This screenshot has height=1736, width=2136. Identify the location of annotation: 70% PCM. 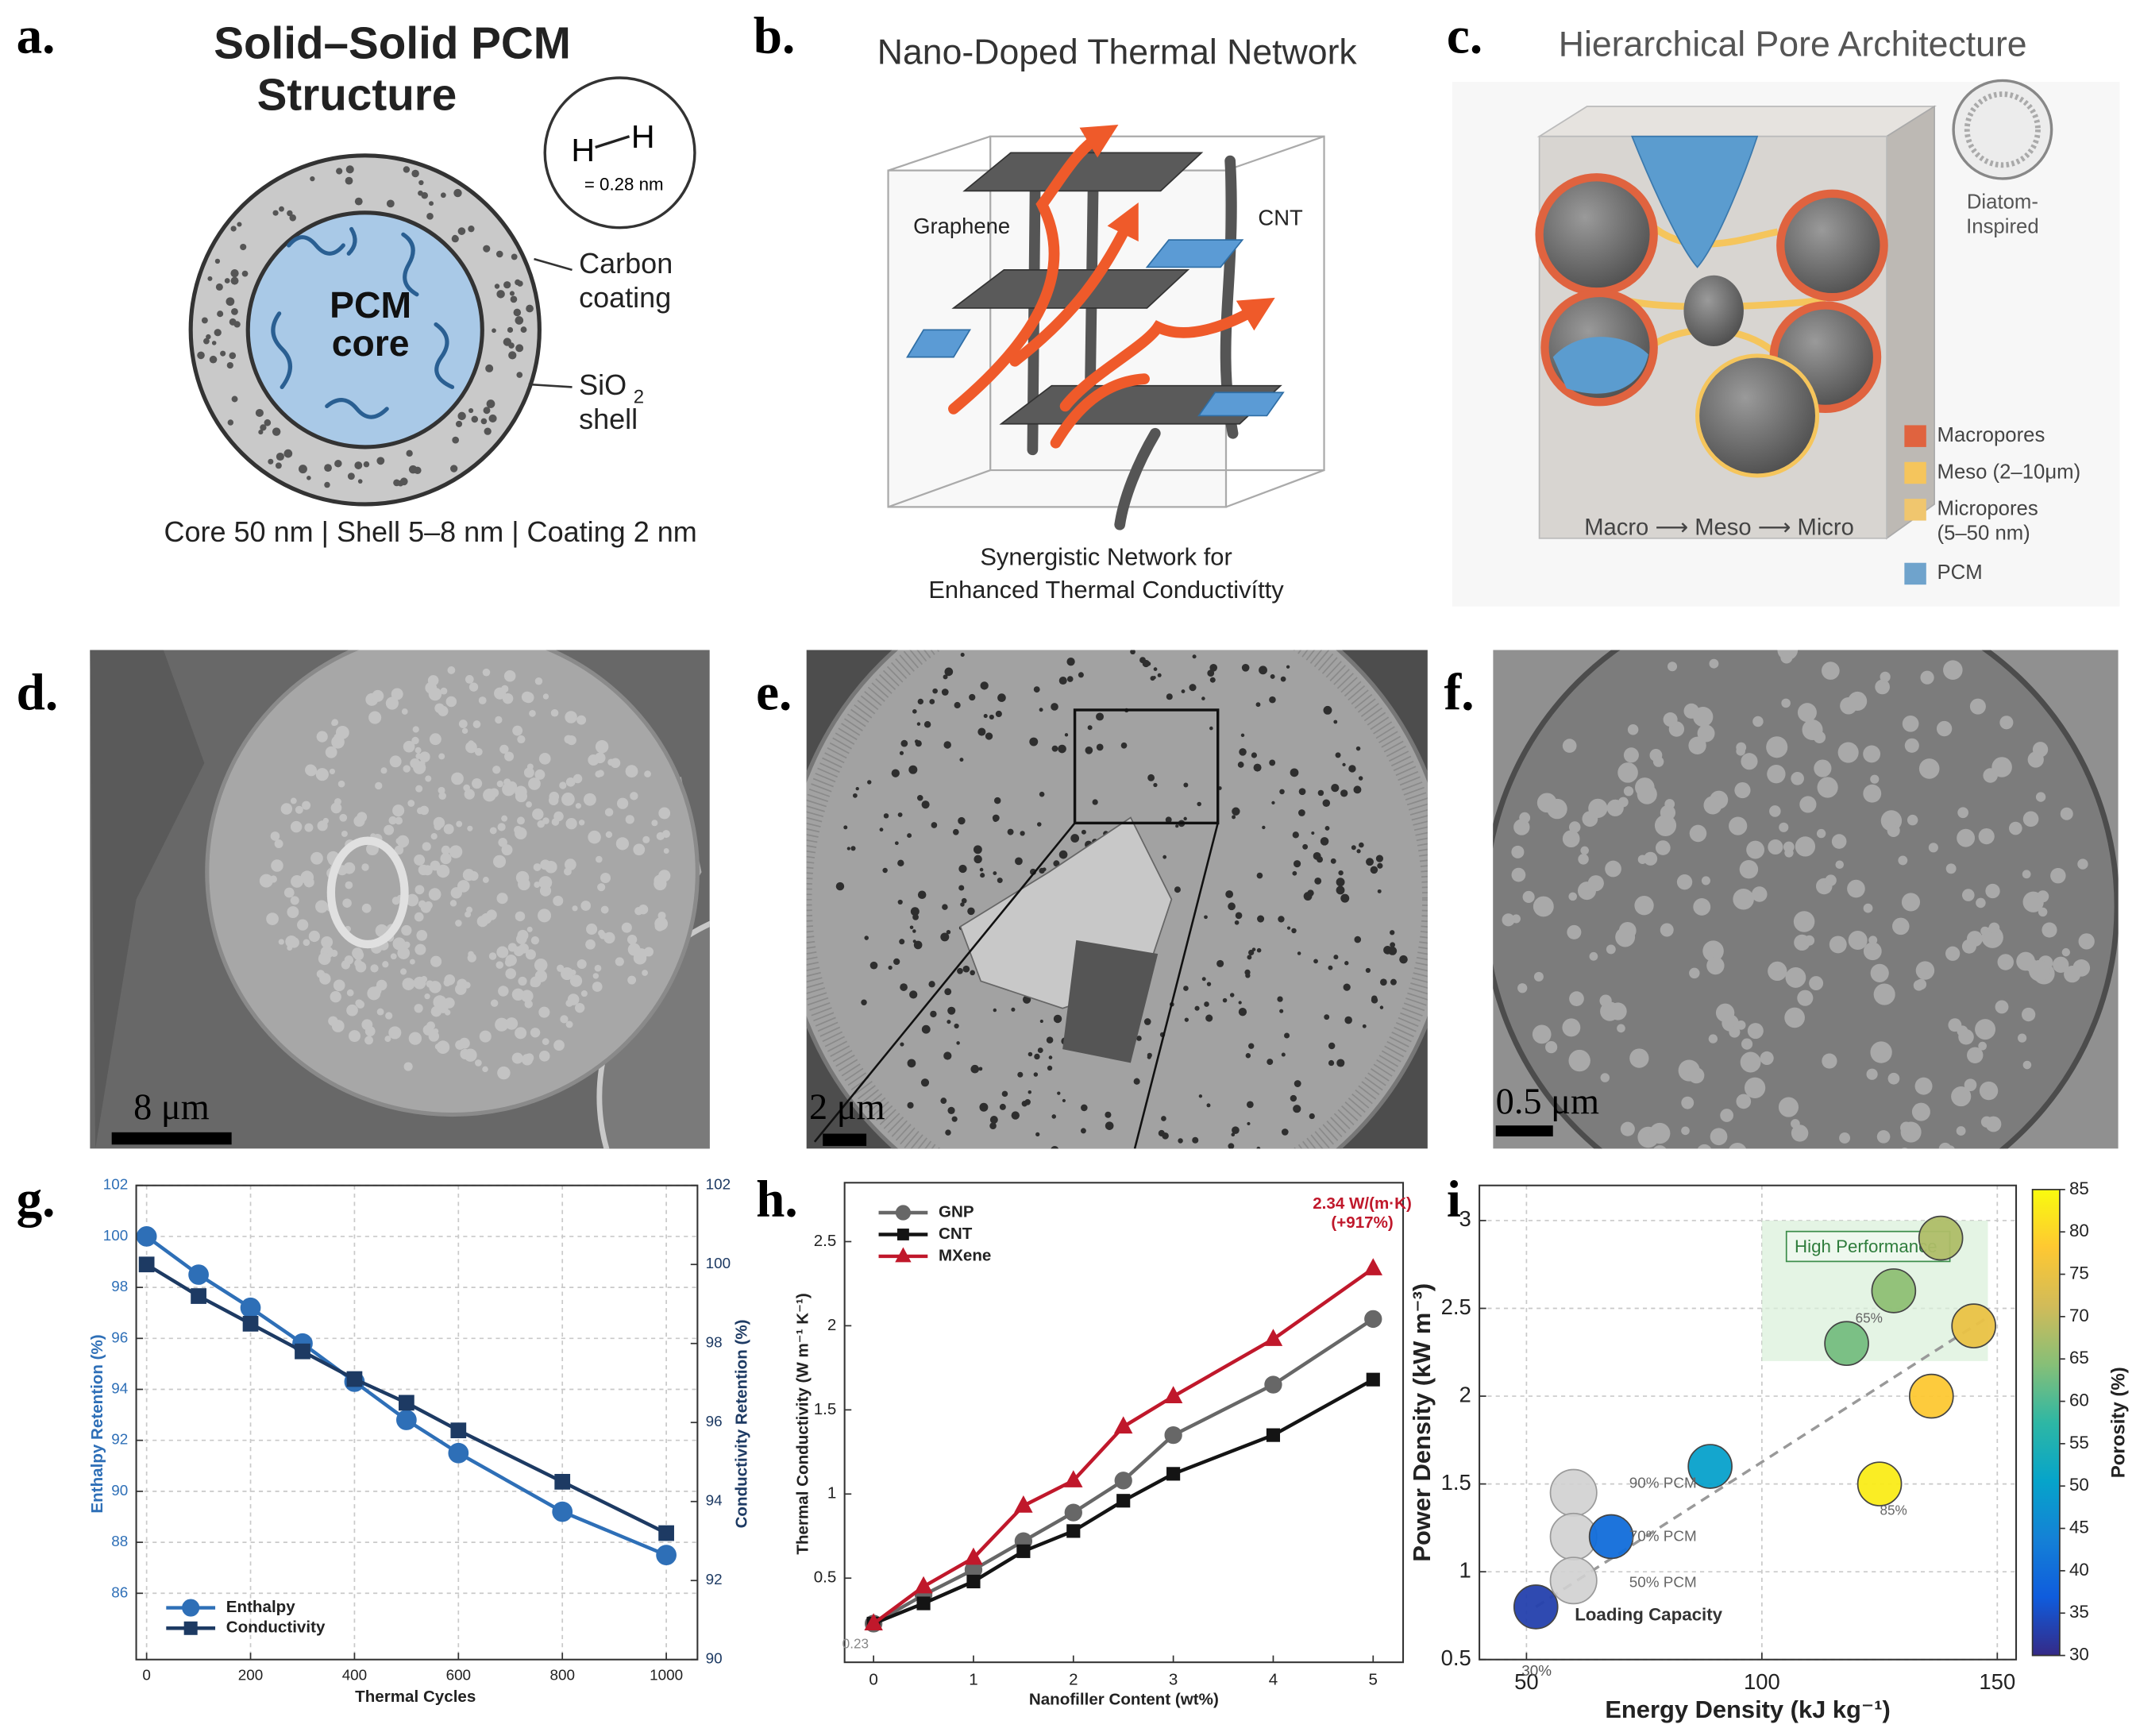
(1663, 1535).